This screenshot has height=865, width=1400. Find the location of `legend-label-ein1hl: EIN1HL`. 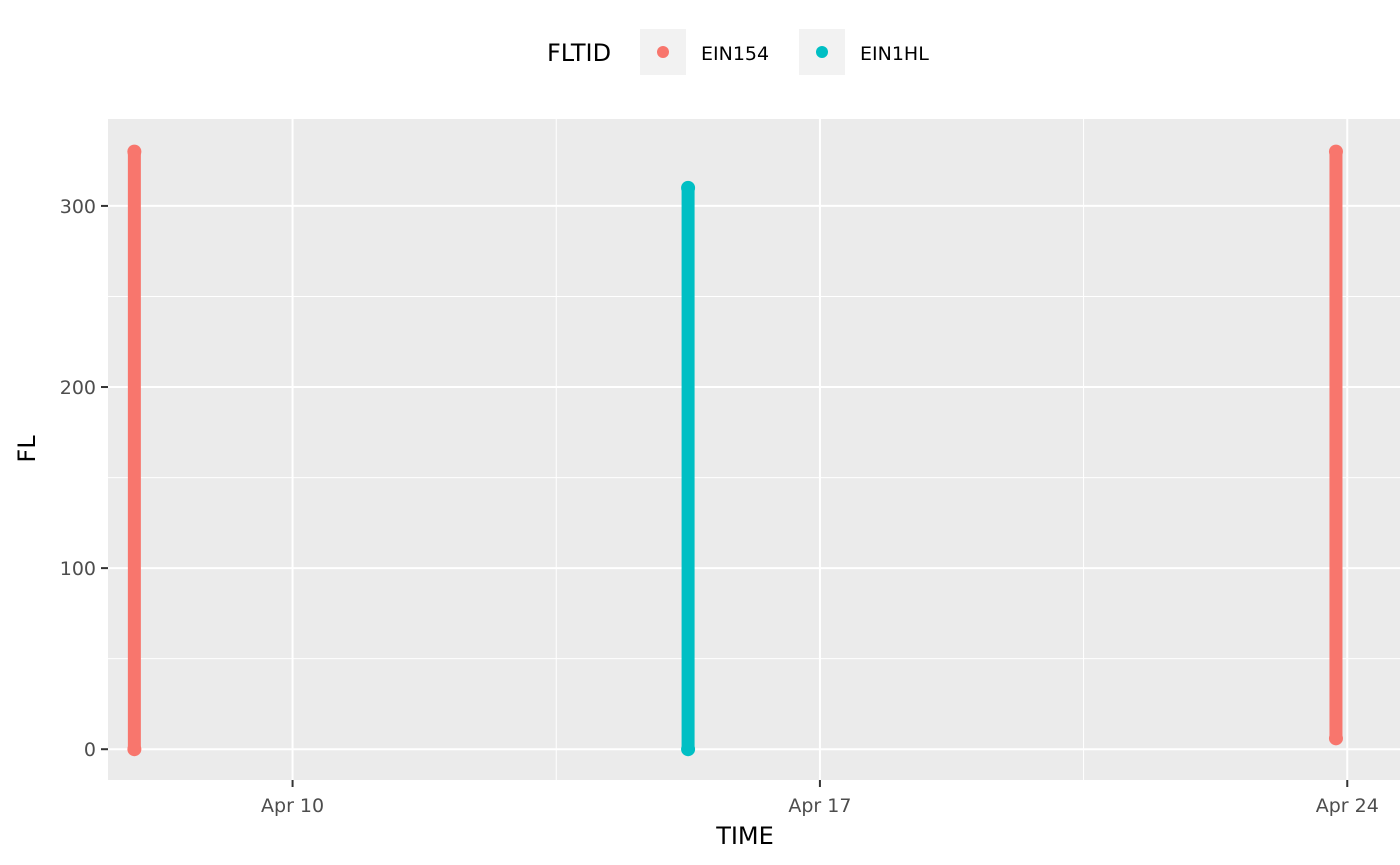

legend-label-ein1hl: EIN1HL is located at coordinates (894, 54).